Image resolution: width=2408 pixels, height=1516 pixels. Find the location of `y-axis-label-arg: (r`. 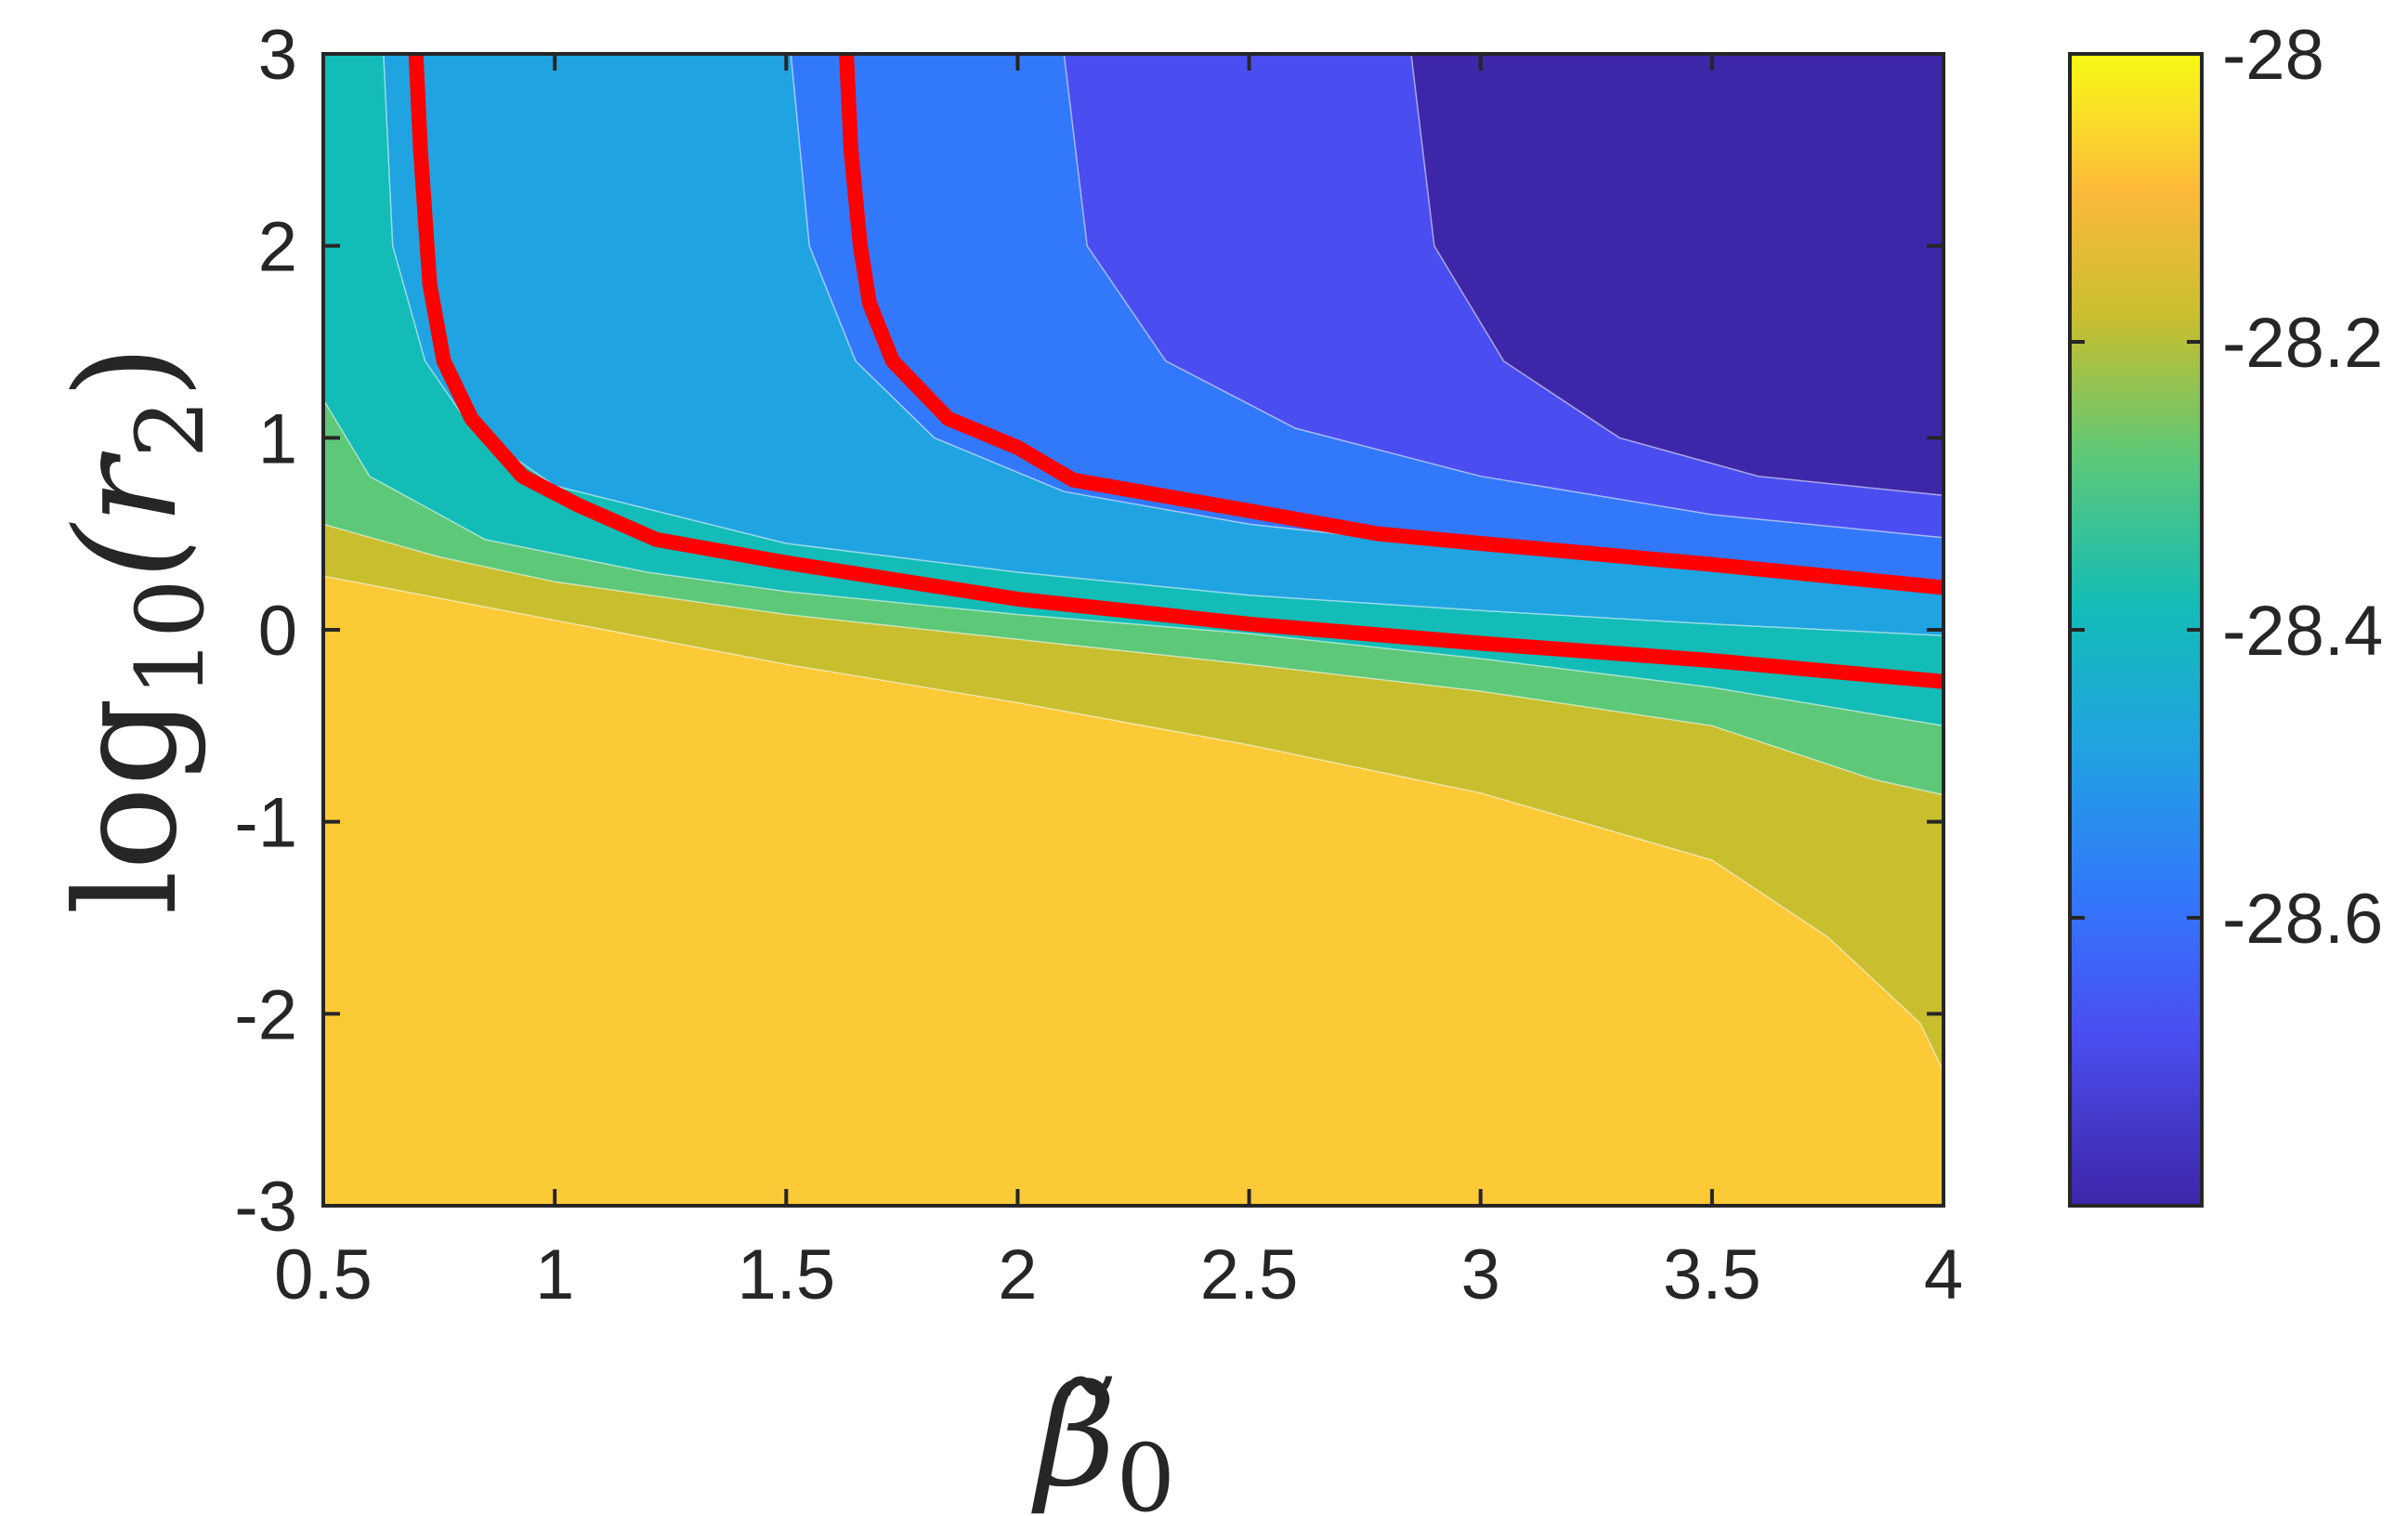

y-axis-label-arg: (r is located at coordinates (127, 515).